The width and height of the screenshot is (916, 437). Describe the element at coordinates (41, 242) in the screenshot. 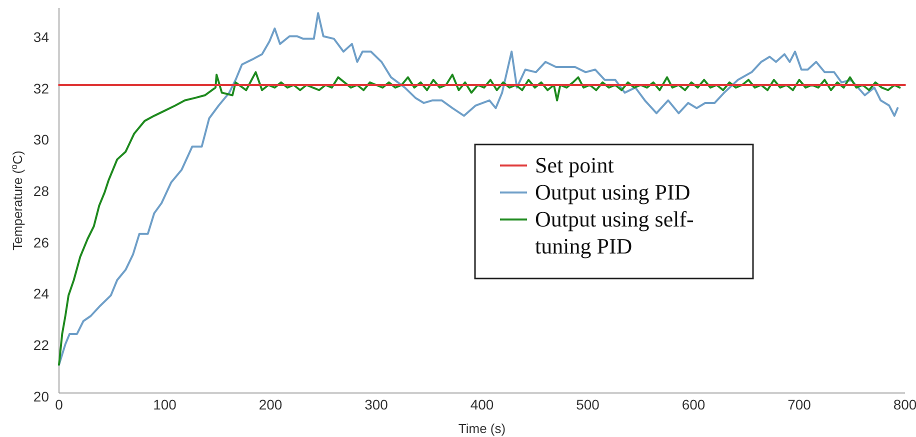

I see `y-tick-label: 26` at that location.